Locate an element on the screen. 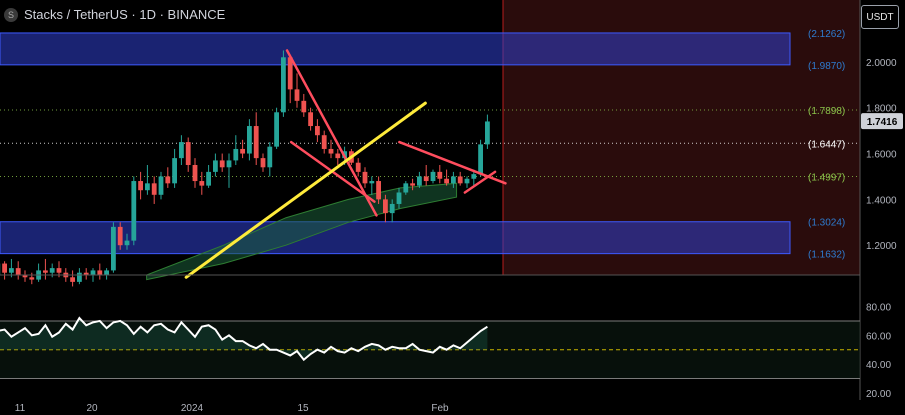 This screenshot has height=415, width=905. wedge-upper-line is located at coordinates (331, 133).